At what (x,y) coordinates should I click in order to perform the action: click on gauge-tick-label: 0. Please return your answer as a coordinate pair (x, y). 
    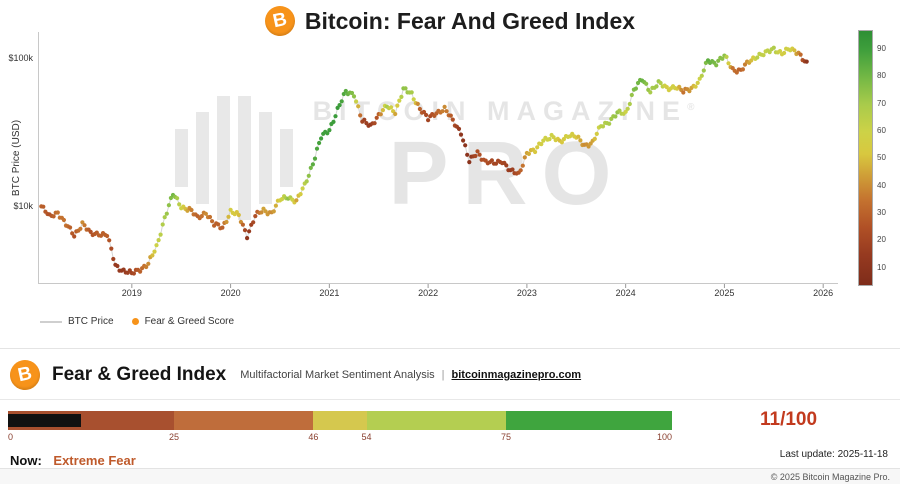
    Looking at the image, I should click on (11, 437).